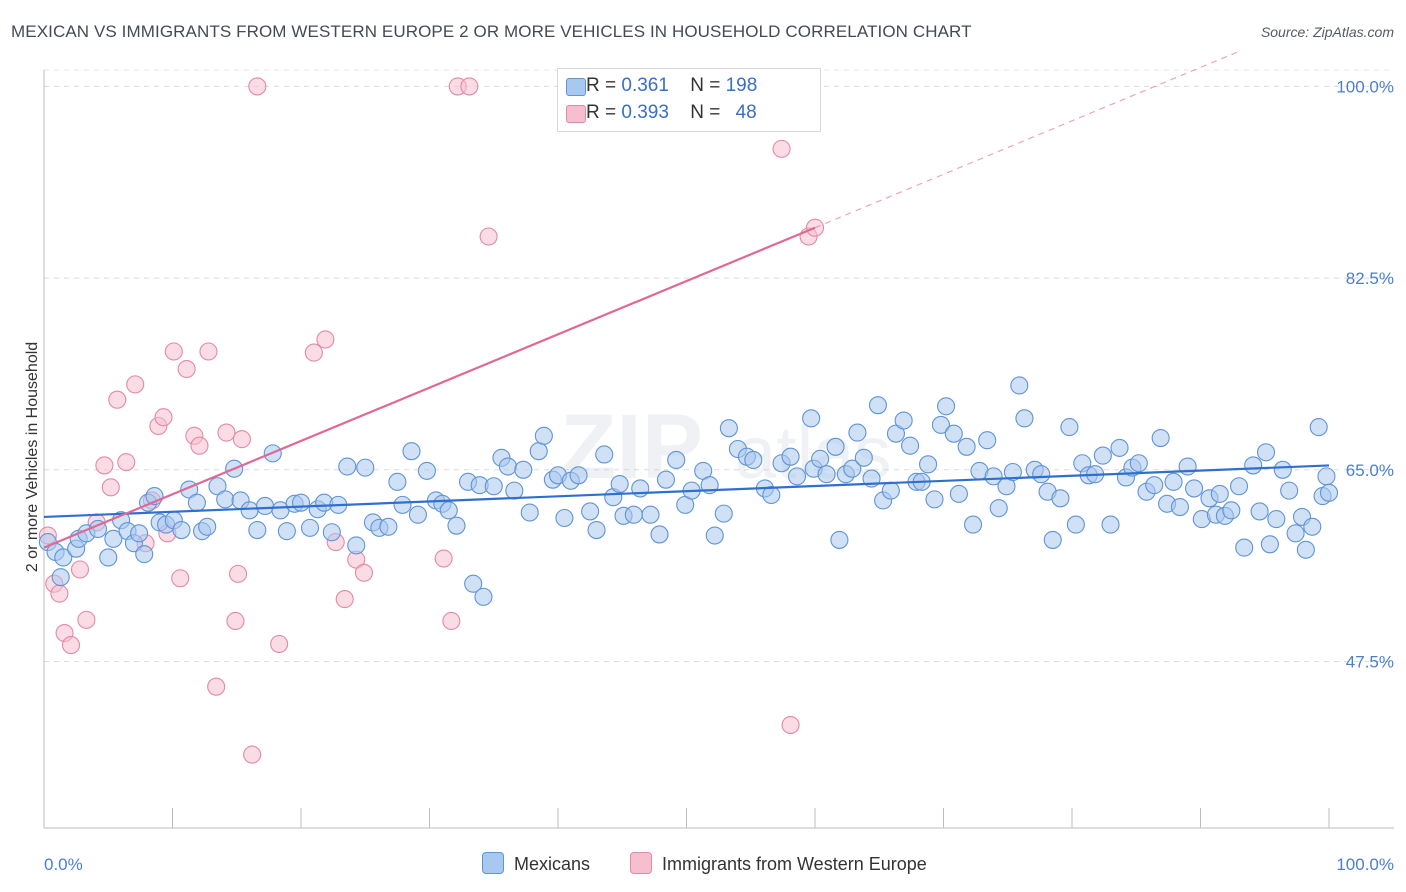  I want to click on n-value: 198, so click(741, 85).